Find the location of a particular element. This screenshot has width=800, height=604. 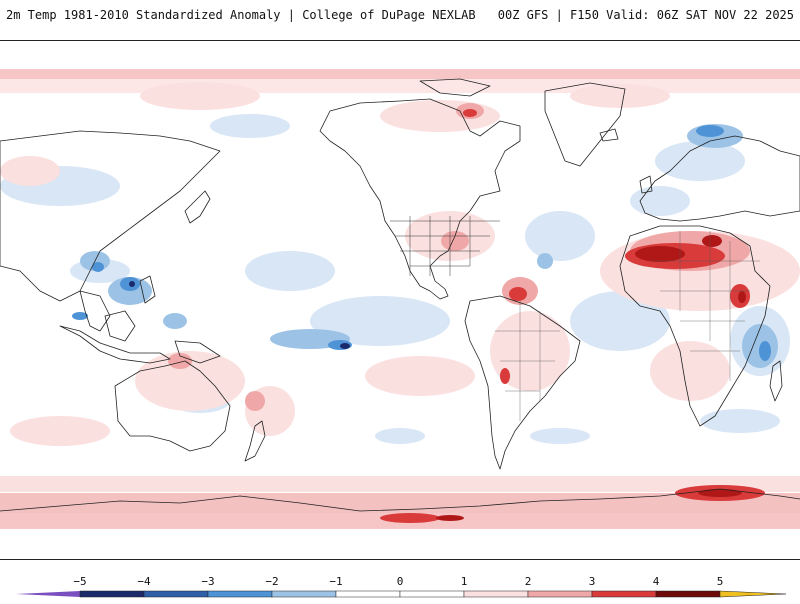

us-state-borders is located at coordinates (445, 246).